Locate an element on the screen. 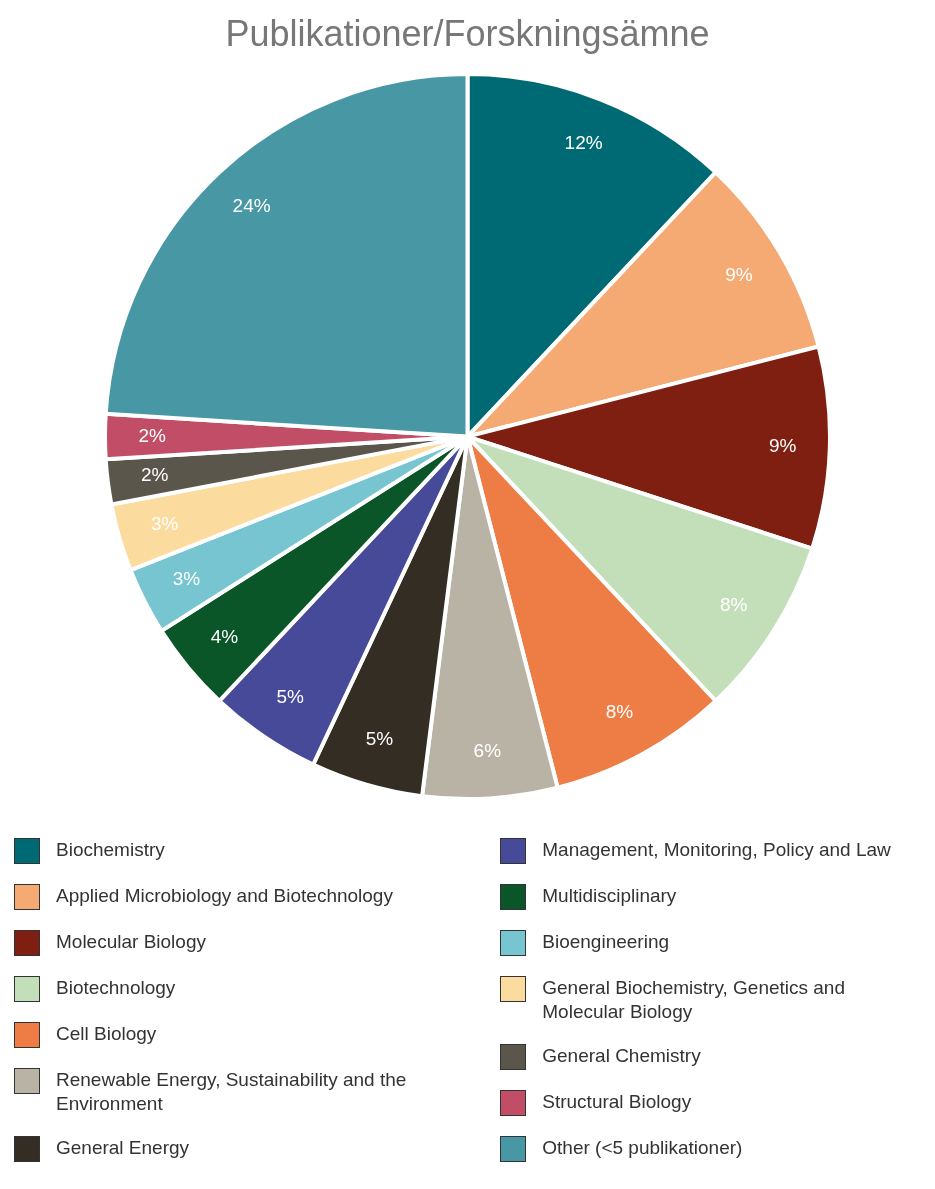 This screenshot has height=1189, width=935. legend-label: Cell Biology is located at coordinates (106, 1034).